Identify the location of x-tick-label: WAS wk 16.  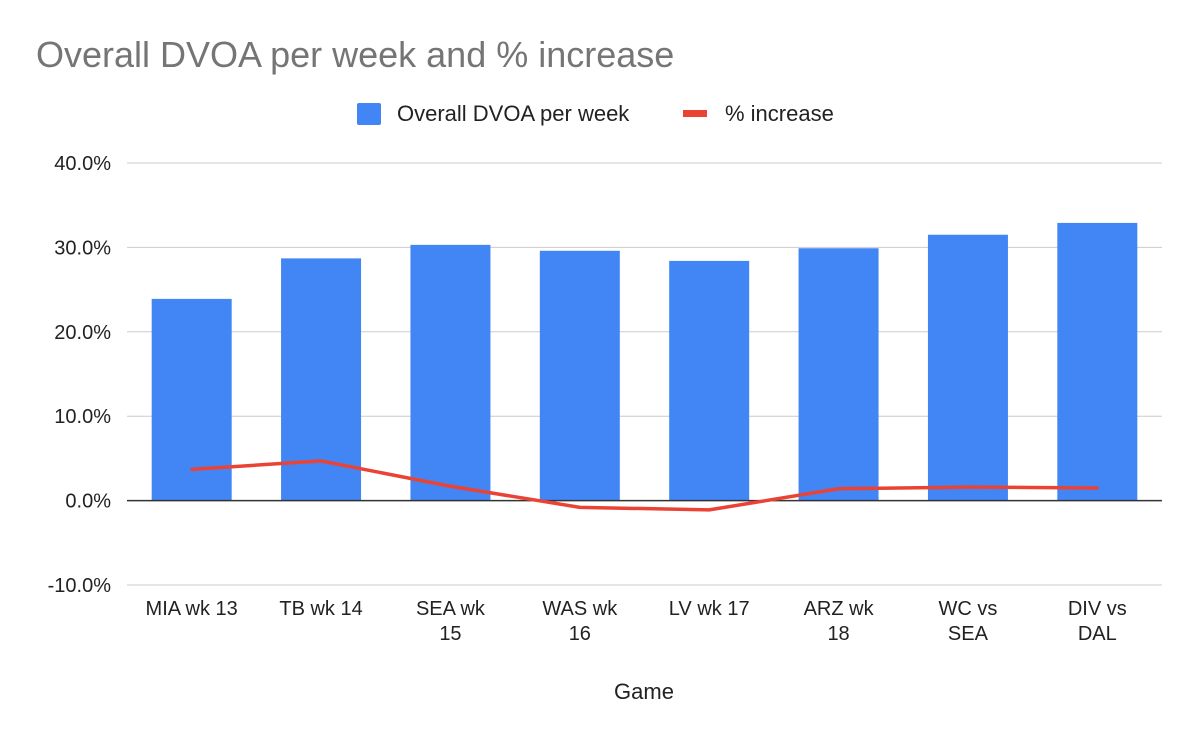
(580, 621).